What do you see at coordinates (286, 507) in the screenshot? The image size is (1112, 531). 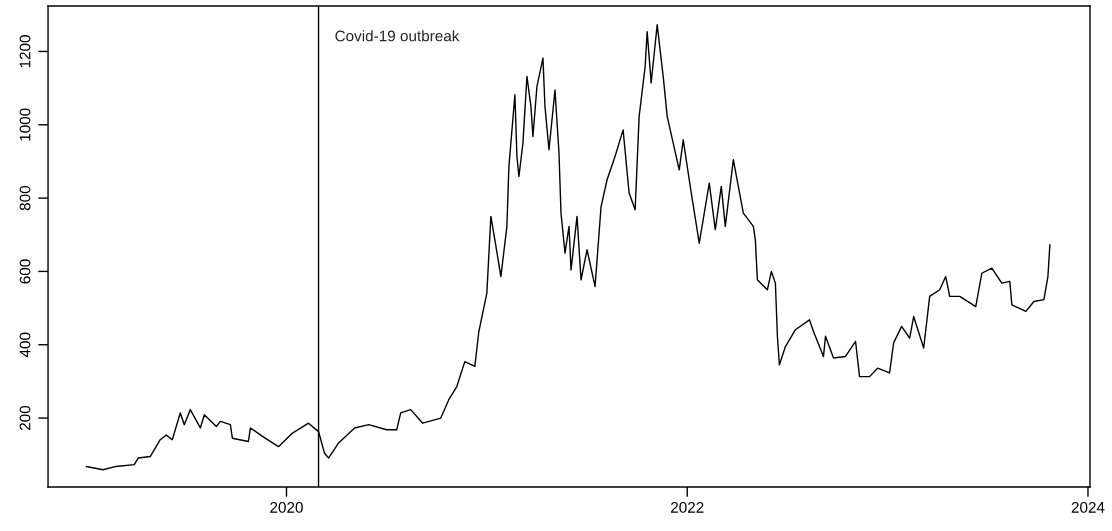 I see `x-tick-label: 2020` at bounding box center [286, 507].